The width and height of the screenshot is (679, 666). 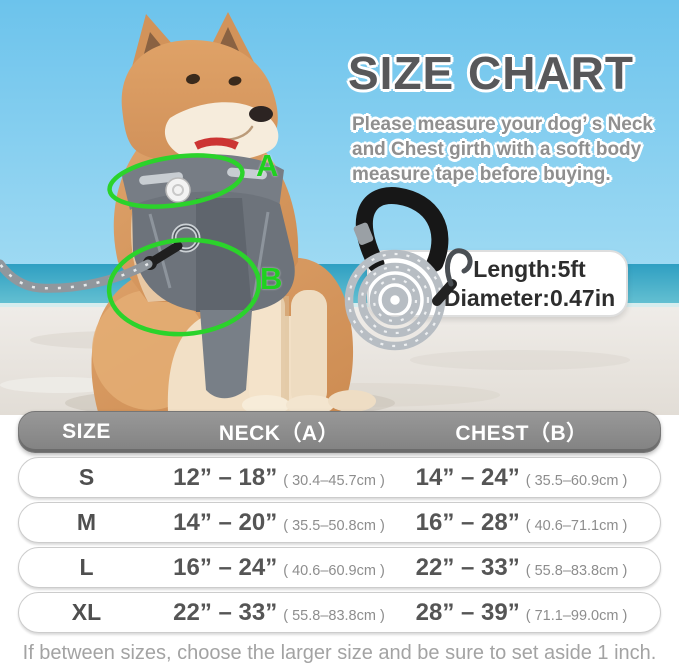 I want to click on page-title: SIZE CHART, so click(x=491, y=73).